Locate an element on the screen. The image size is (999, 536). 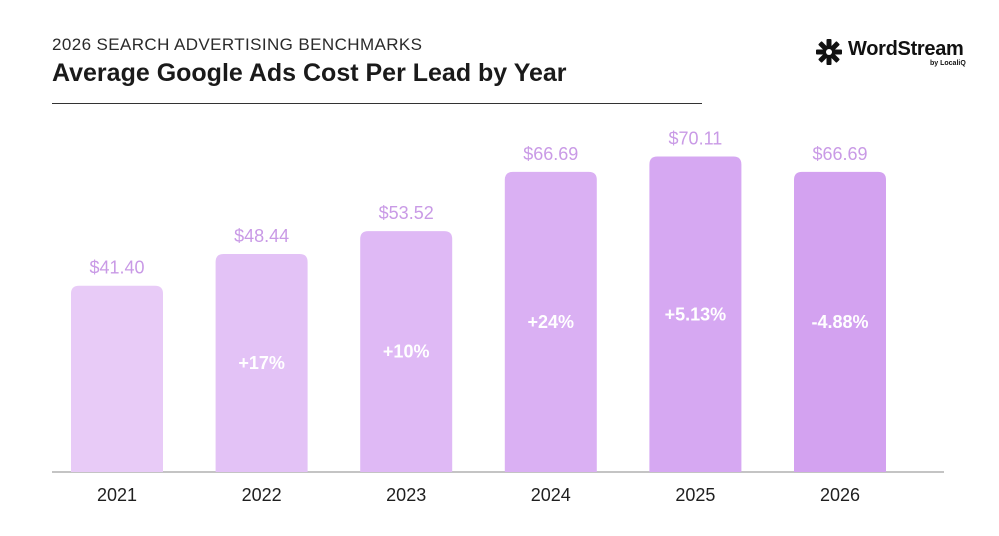
change-label-2024: +24% is located at coordinates (551, 322).